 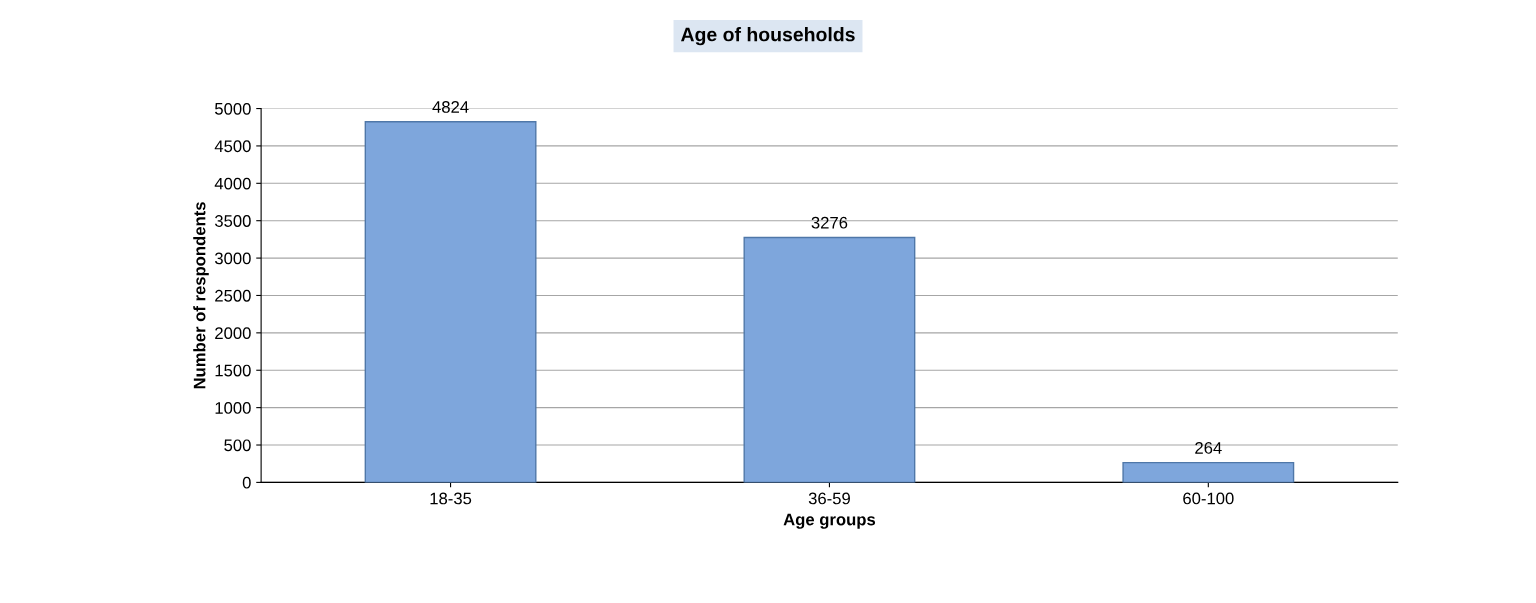 What do you see at coordinates (829, 222) in the screenshot?
I see `data-label: 3276` at bounding box center [829, 222].